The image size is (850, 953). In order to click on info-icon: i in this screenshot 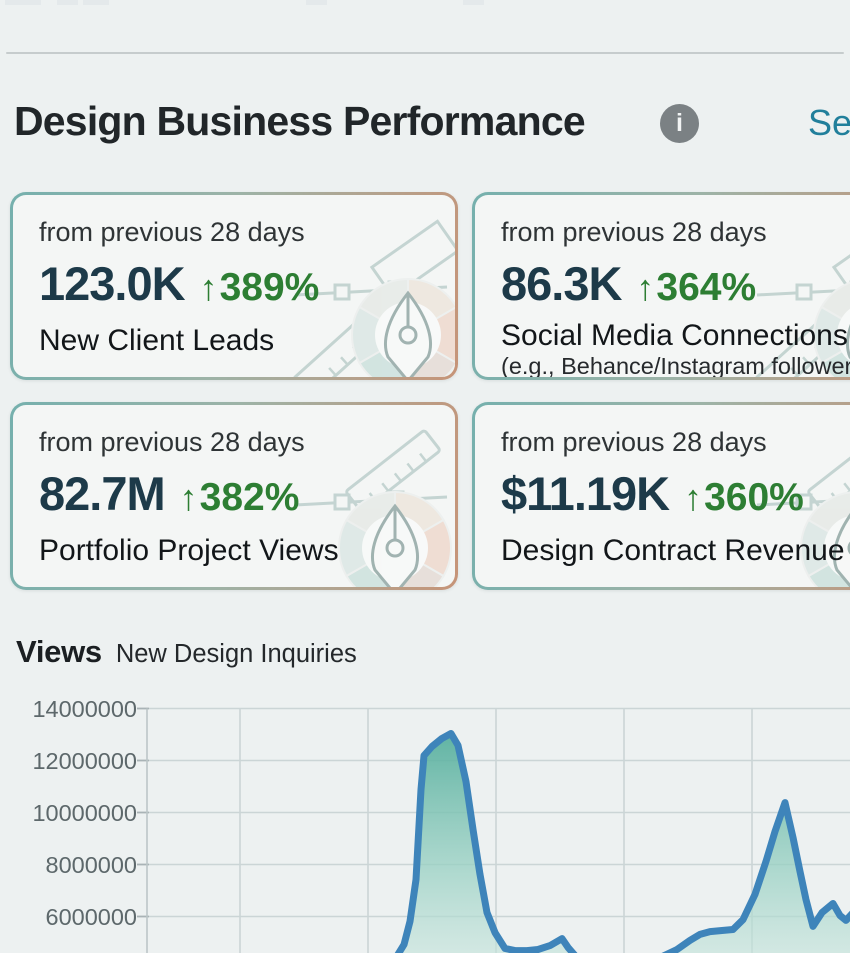, I will do `click(679, 123)`.